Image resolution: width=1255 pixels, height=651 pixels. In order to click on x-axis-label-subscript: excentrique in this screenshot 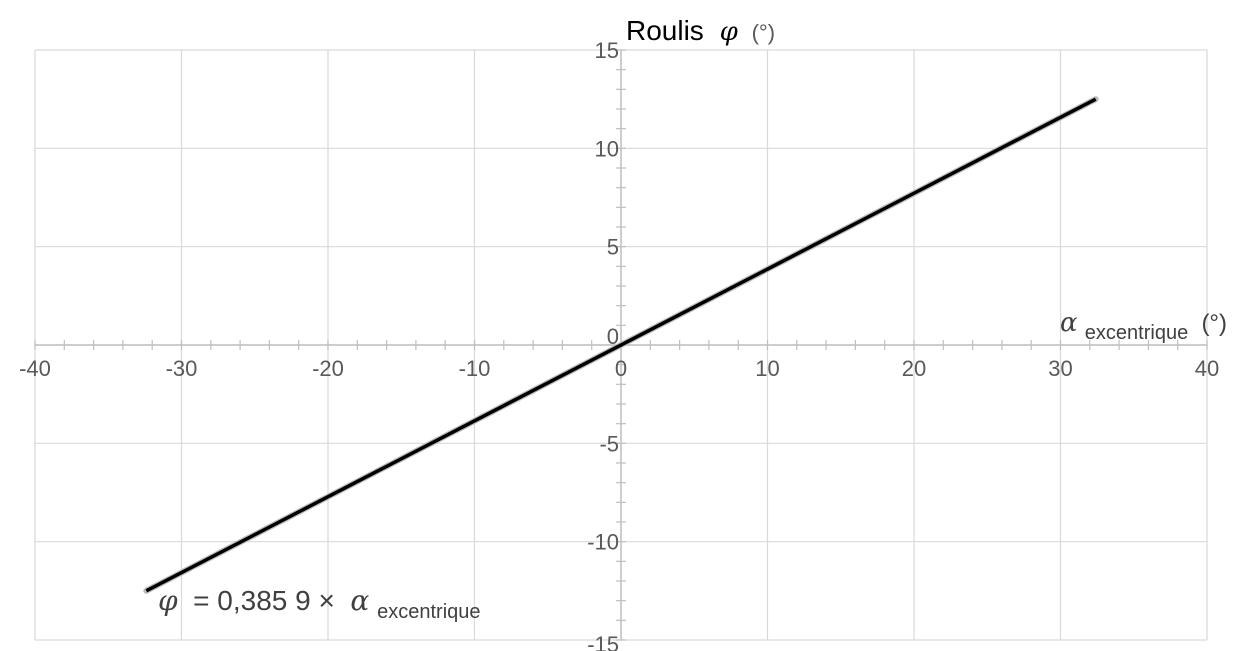, I will do `click(1136, 333)`.